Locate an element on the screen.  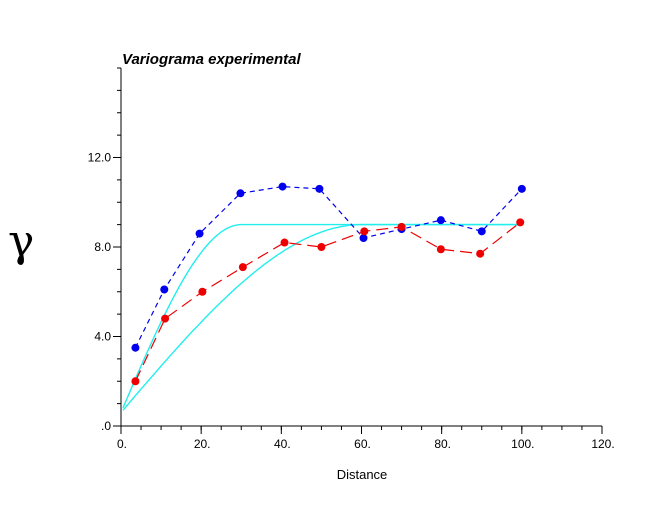
x-tick-label: 40. is located at coordinates (282, 444).